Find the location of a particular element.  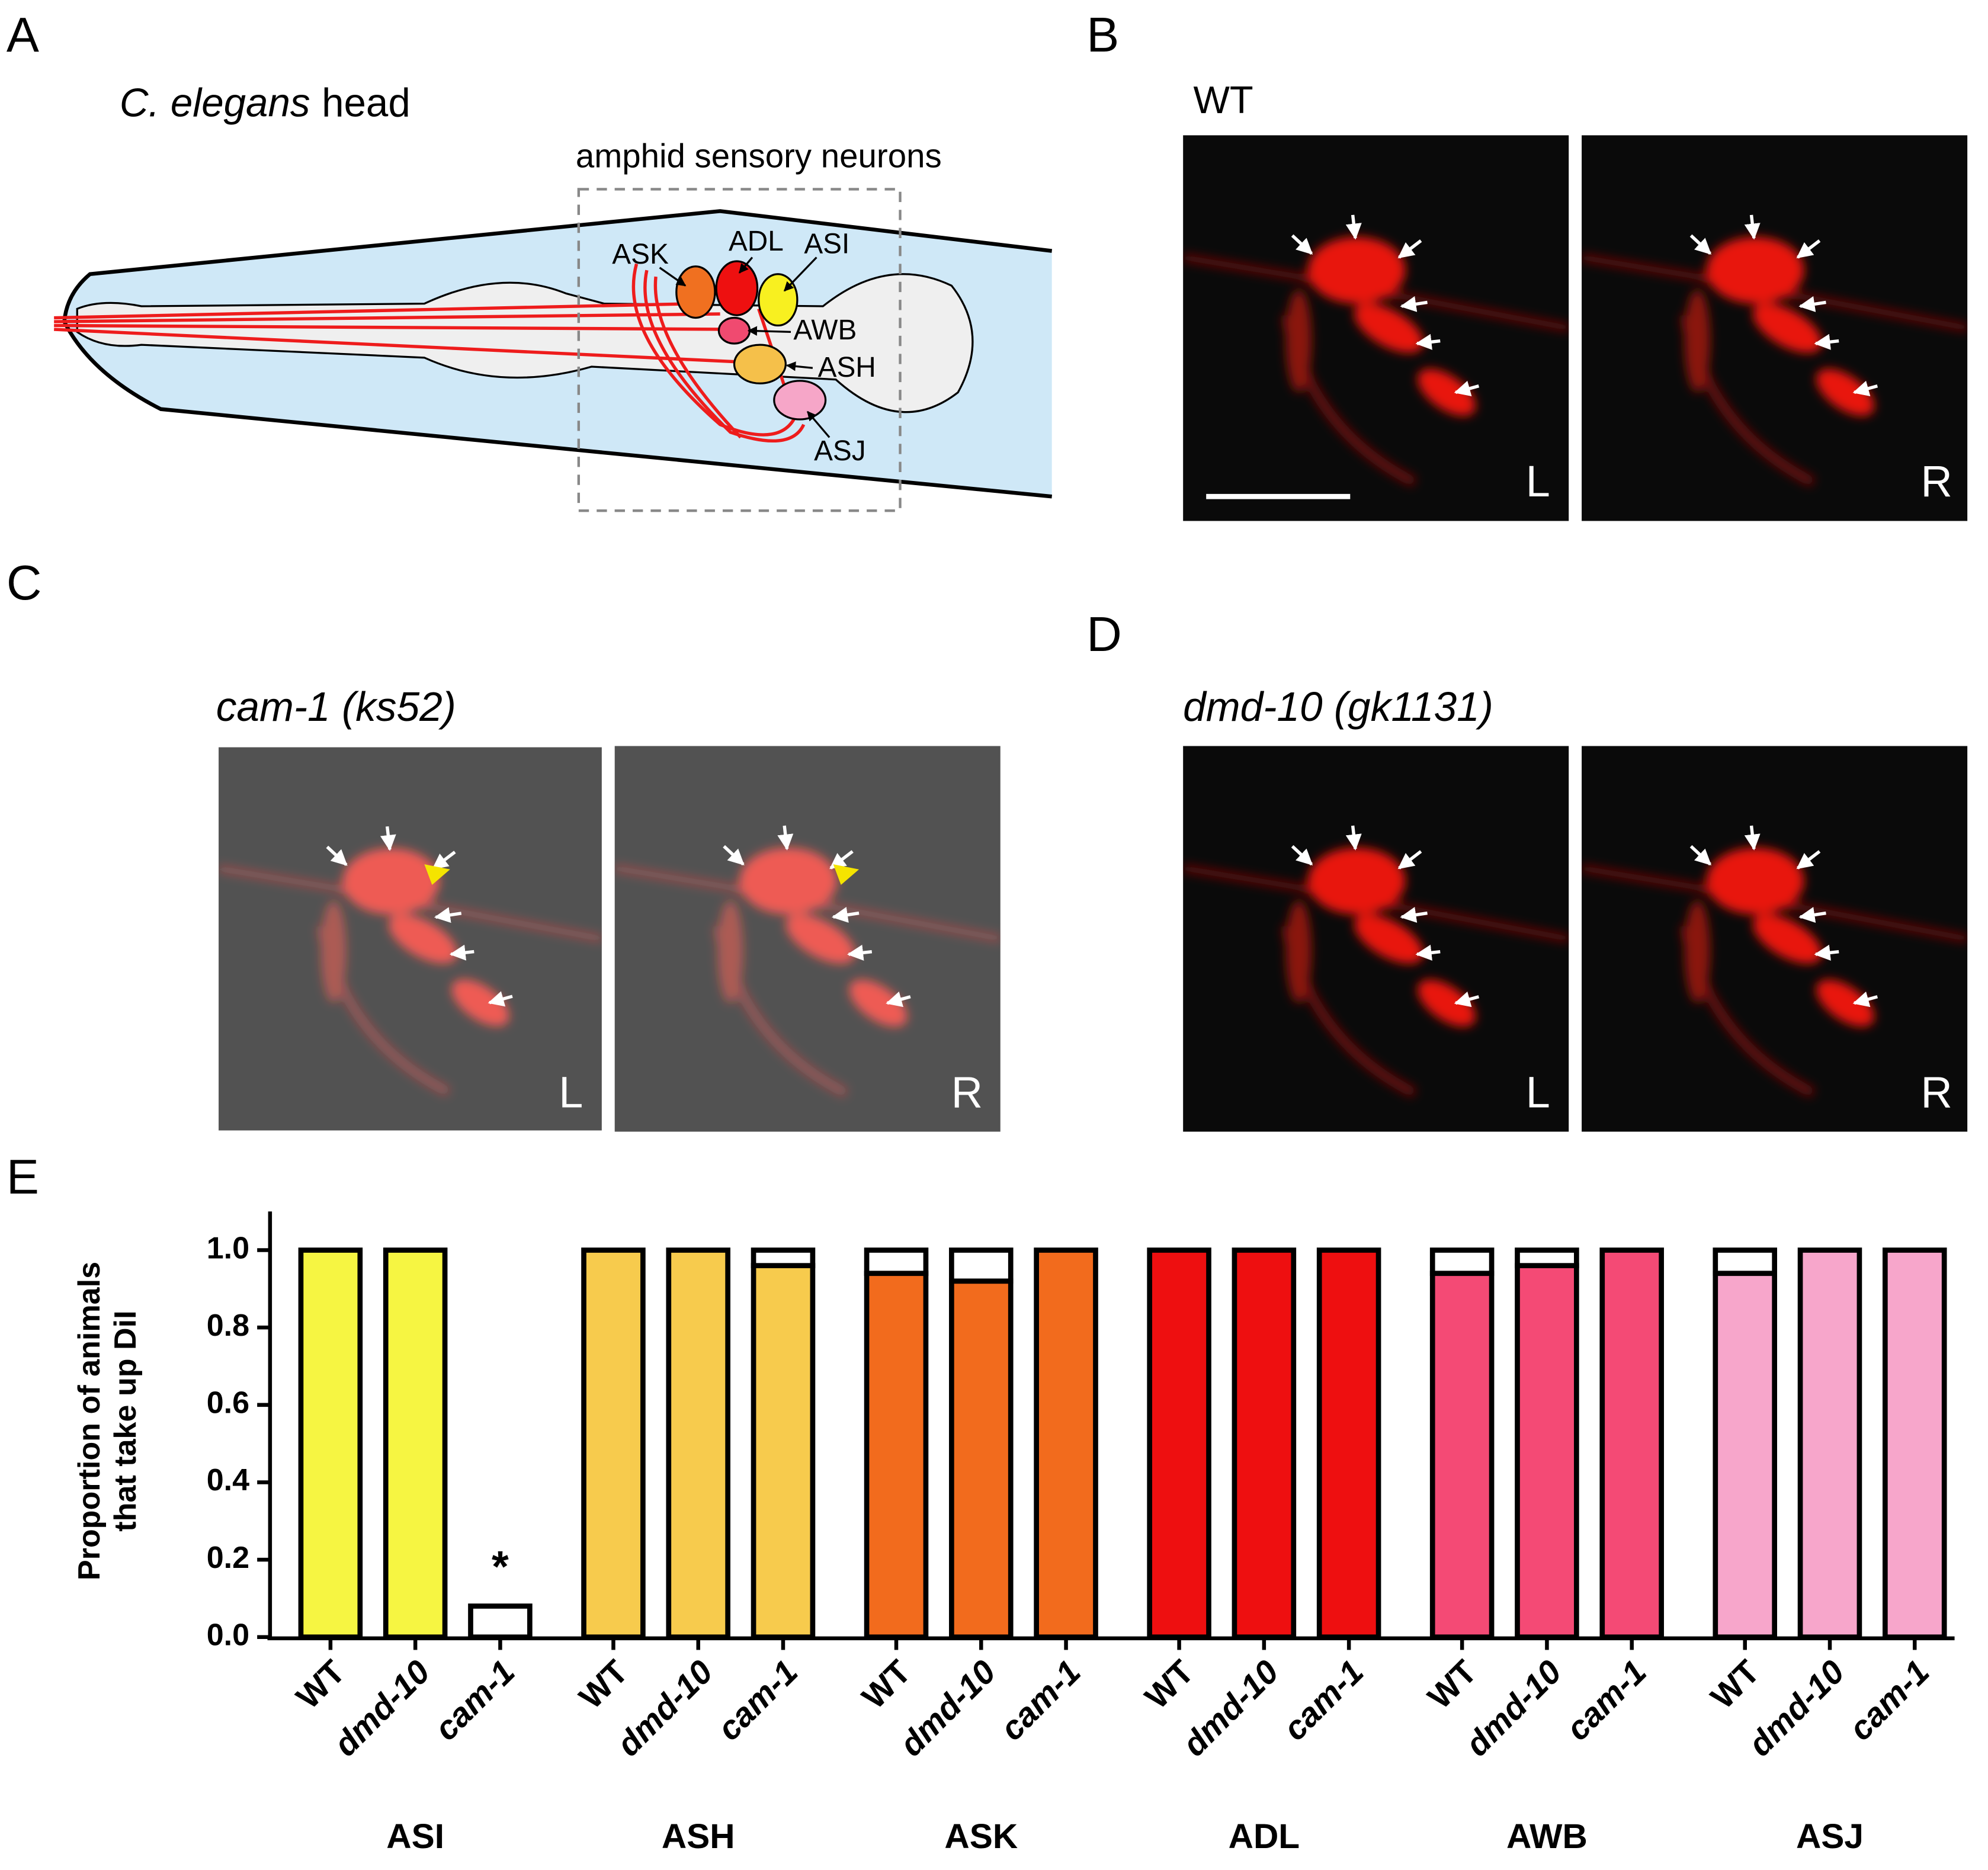

title-italic: C. elegans is located at coordinates (215, 103).